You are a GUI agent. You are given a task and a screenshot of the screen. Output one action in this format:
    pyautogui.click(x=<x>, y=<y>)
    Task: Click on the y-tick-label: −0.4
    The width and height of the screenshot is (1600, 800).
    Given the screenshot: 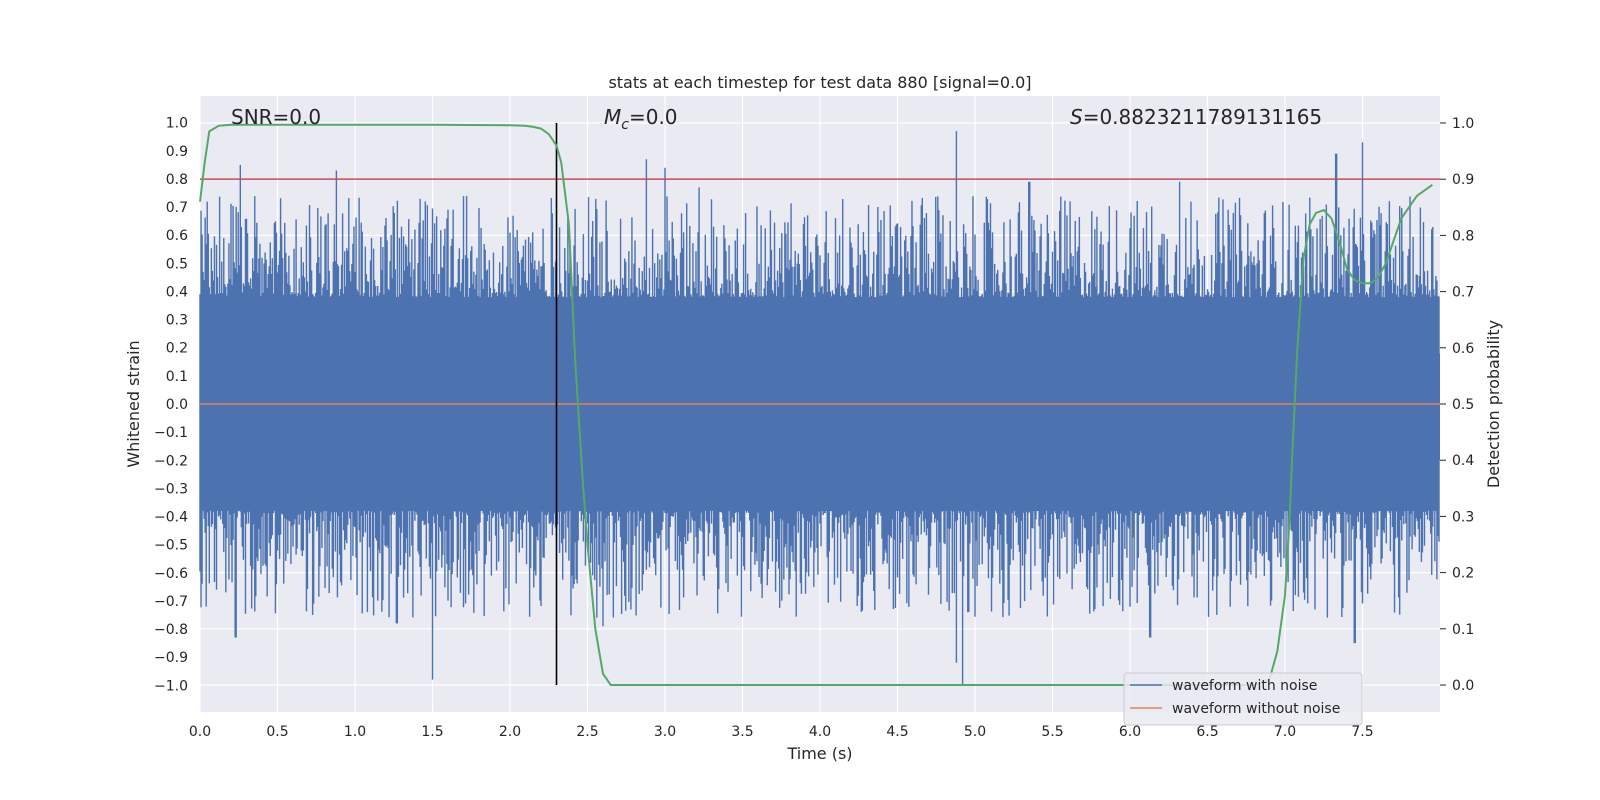 What is the action you would take?
    pyautogui.click(x=171, y=518)
    